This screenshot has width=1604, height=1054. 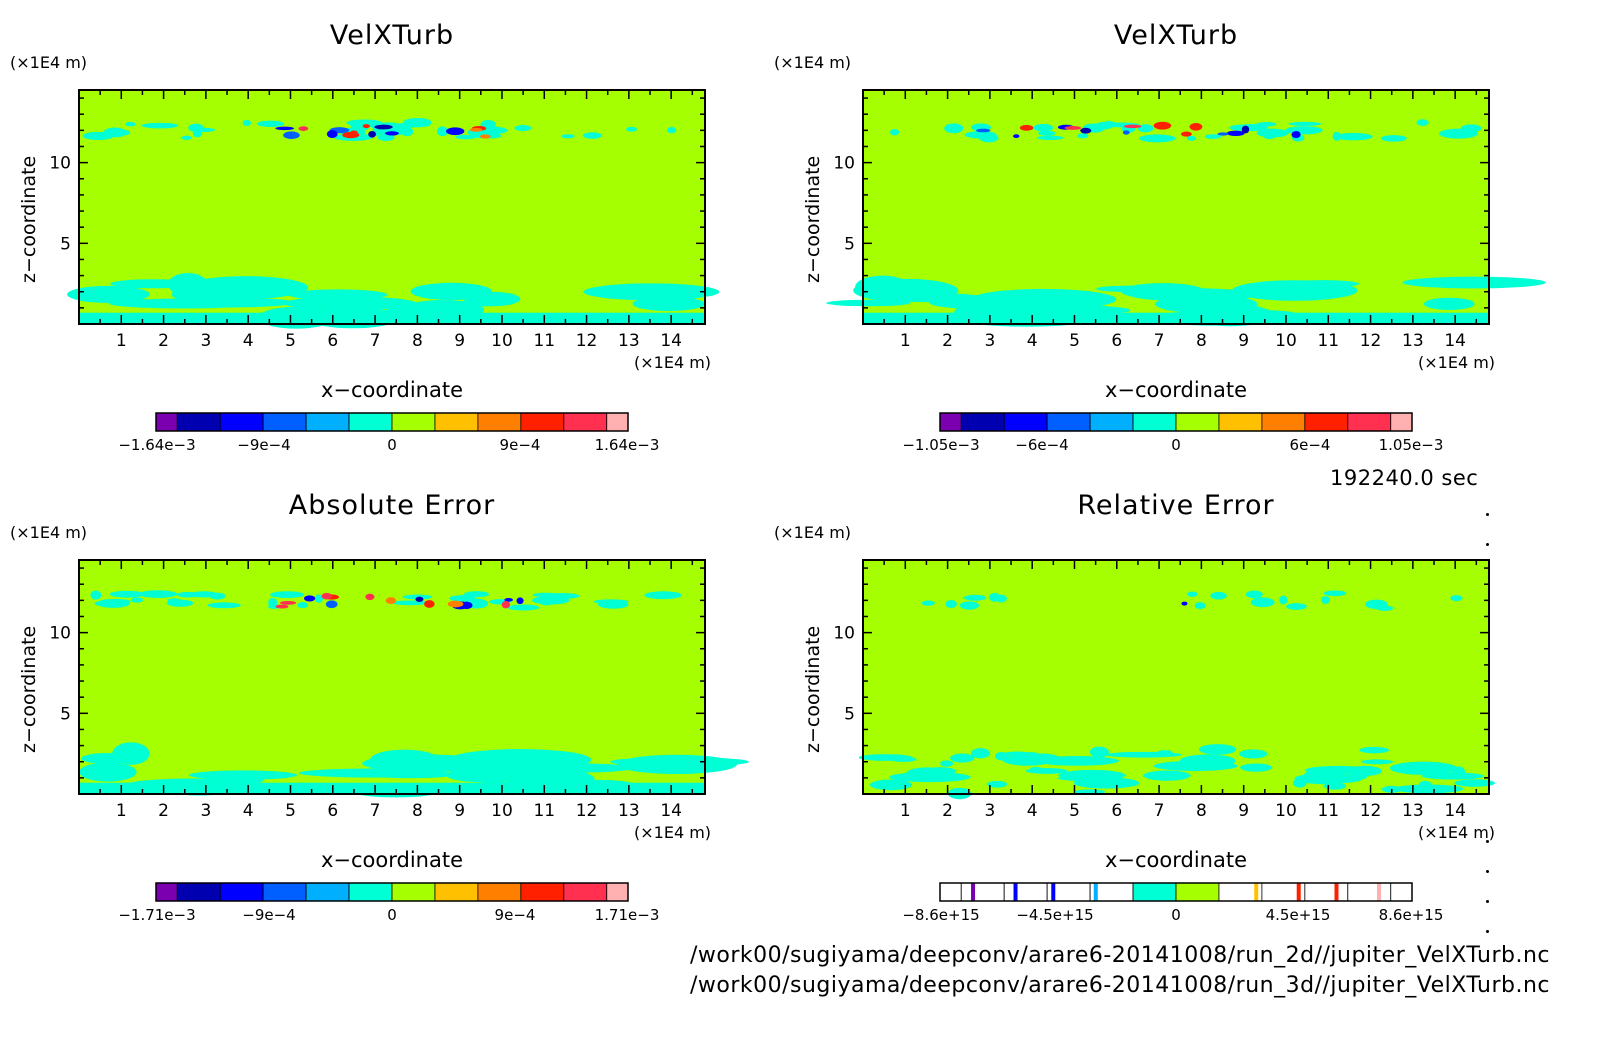 I want to click on lower-turbulence-layer, so click(x=414, y=770).